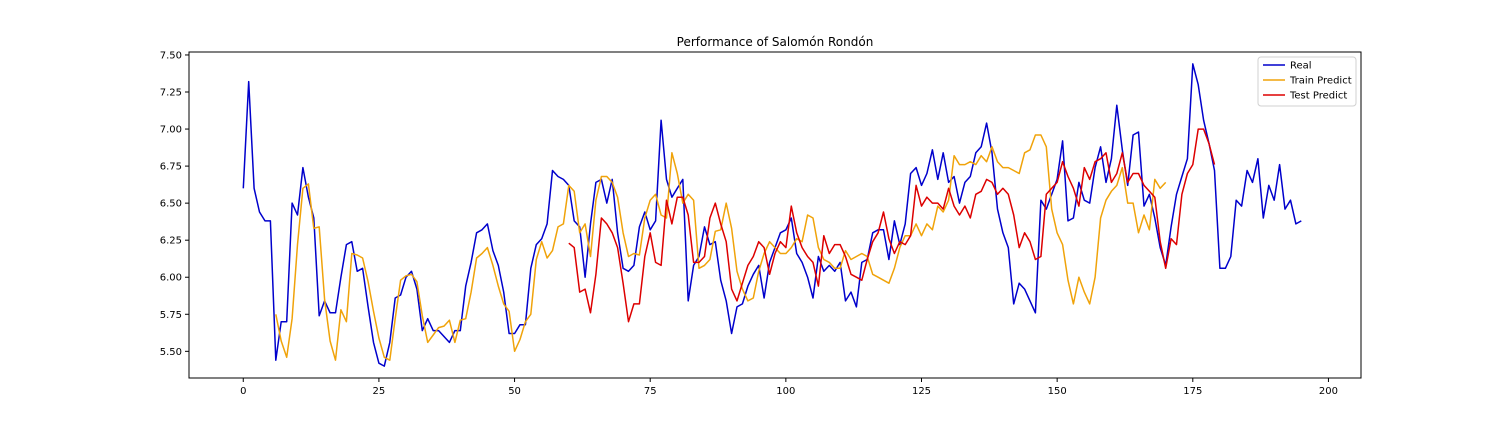 This screenshot has height=432, width=1512. Describe the element at coordinates (1057, 391) in the screenshot. I see `x-tick-label: 150` at that location.